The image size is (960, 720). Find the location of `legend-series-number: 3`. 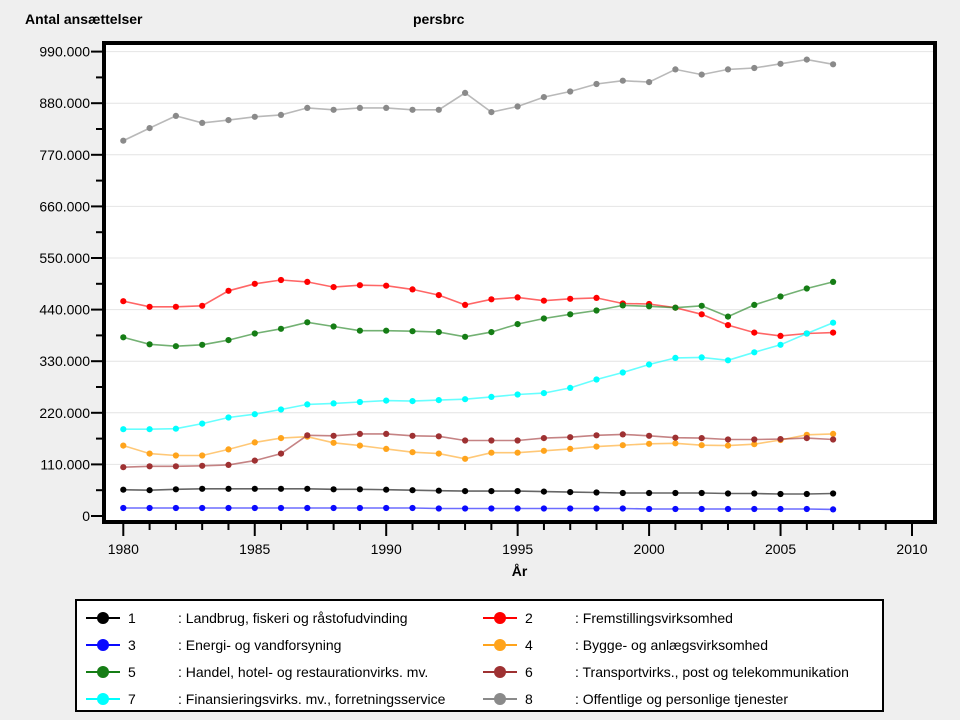

legend-series-number: 3 is located at coordinates (132, 645).